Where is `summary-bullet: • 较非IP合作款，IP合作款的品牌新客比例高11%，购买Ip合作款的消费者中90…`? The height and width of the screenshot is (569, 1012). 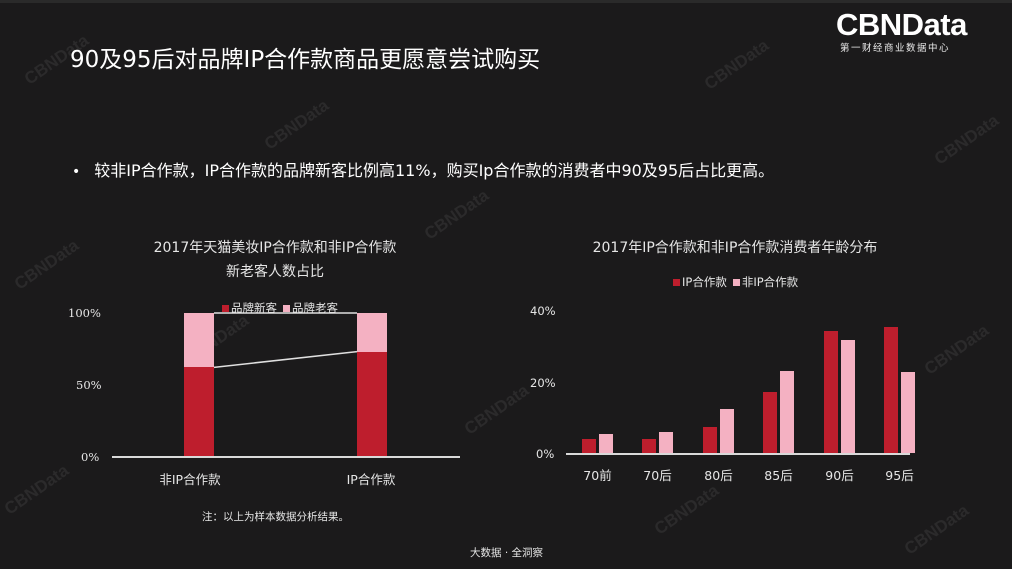
summary-bullet: • 较非IP合作款，IP合作款的品牌新客比例高11%，购买Ip合作款的消费者中90… is located at coordinates (423, 169).